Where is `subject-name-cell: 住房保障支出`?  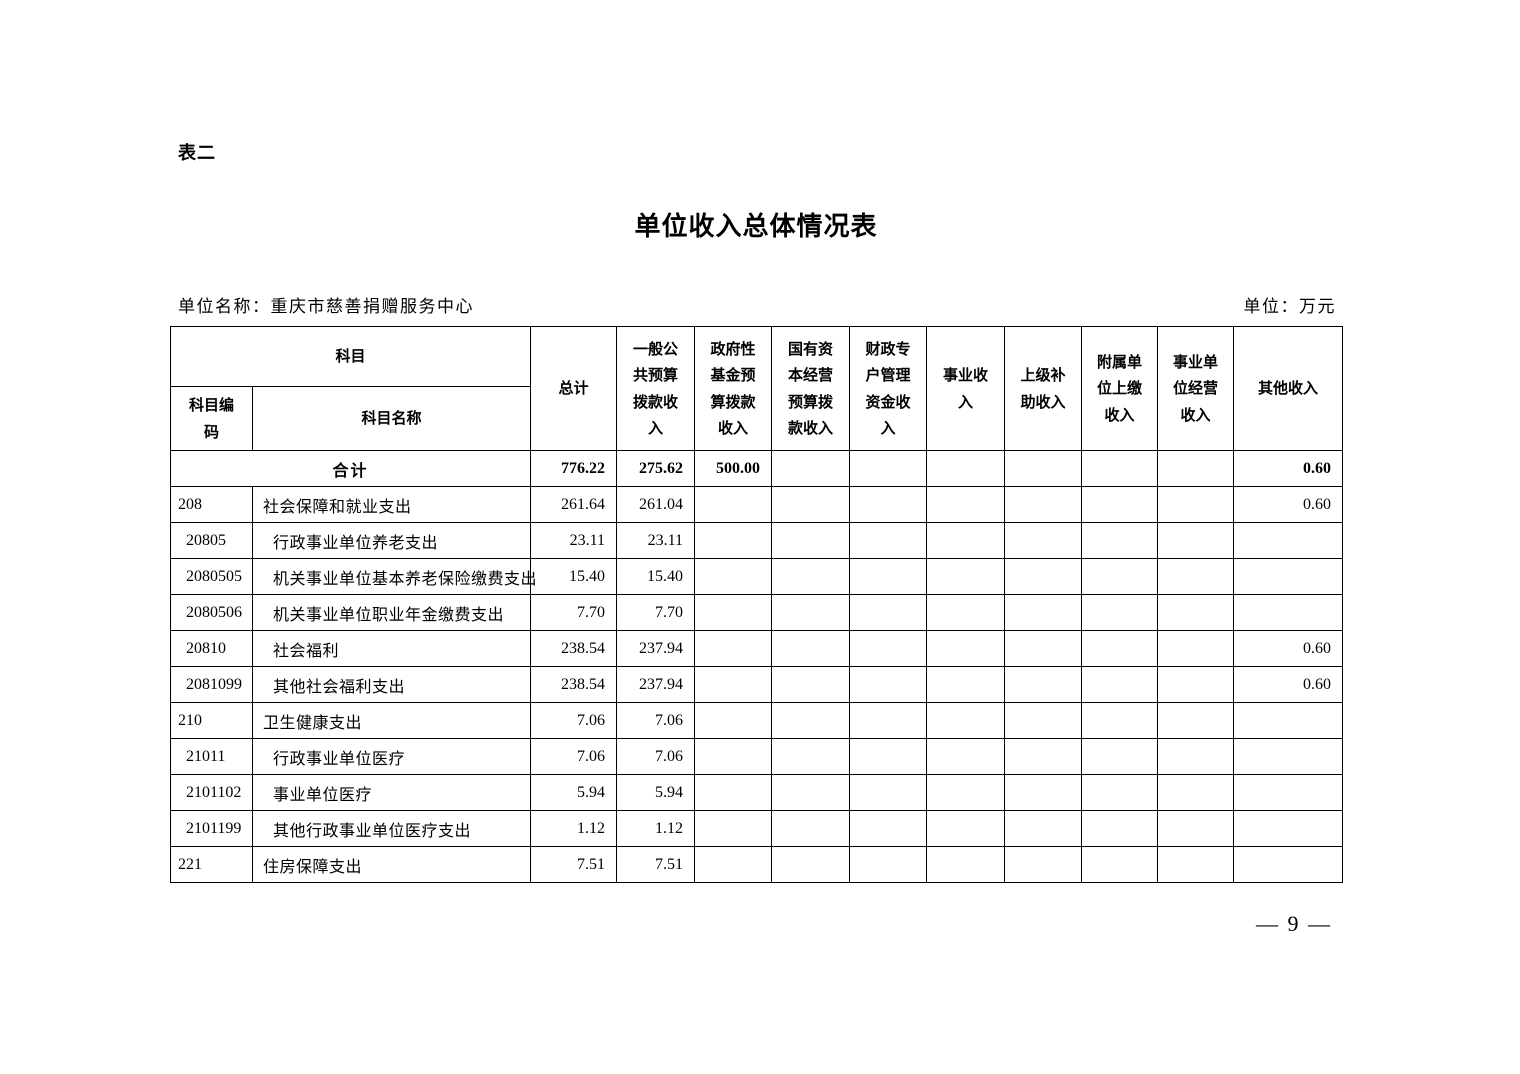 subject-name-cell: 住房保障支出 is located at coordinates (391, 864).